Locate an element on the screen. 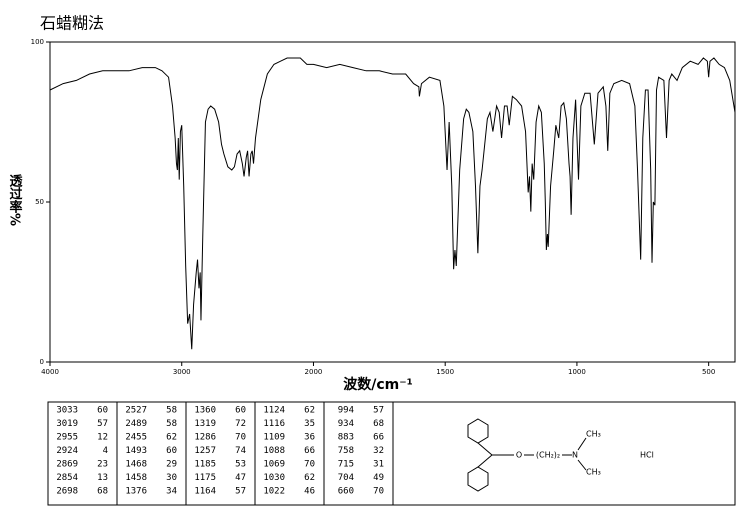  table-cell: 4 is located at coordinates (105, 451).